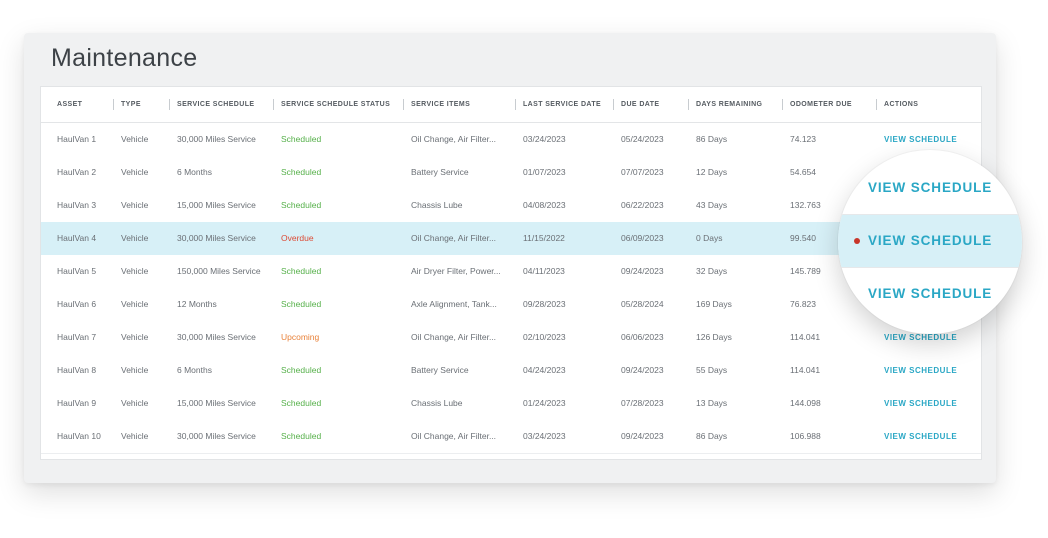  What do you see at coordinates (803, 238) in the screenshot?
I see `cell-odometer: 99.540` at bounding box center [803, 238].